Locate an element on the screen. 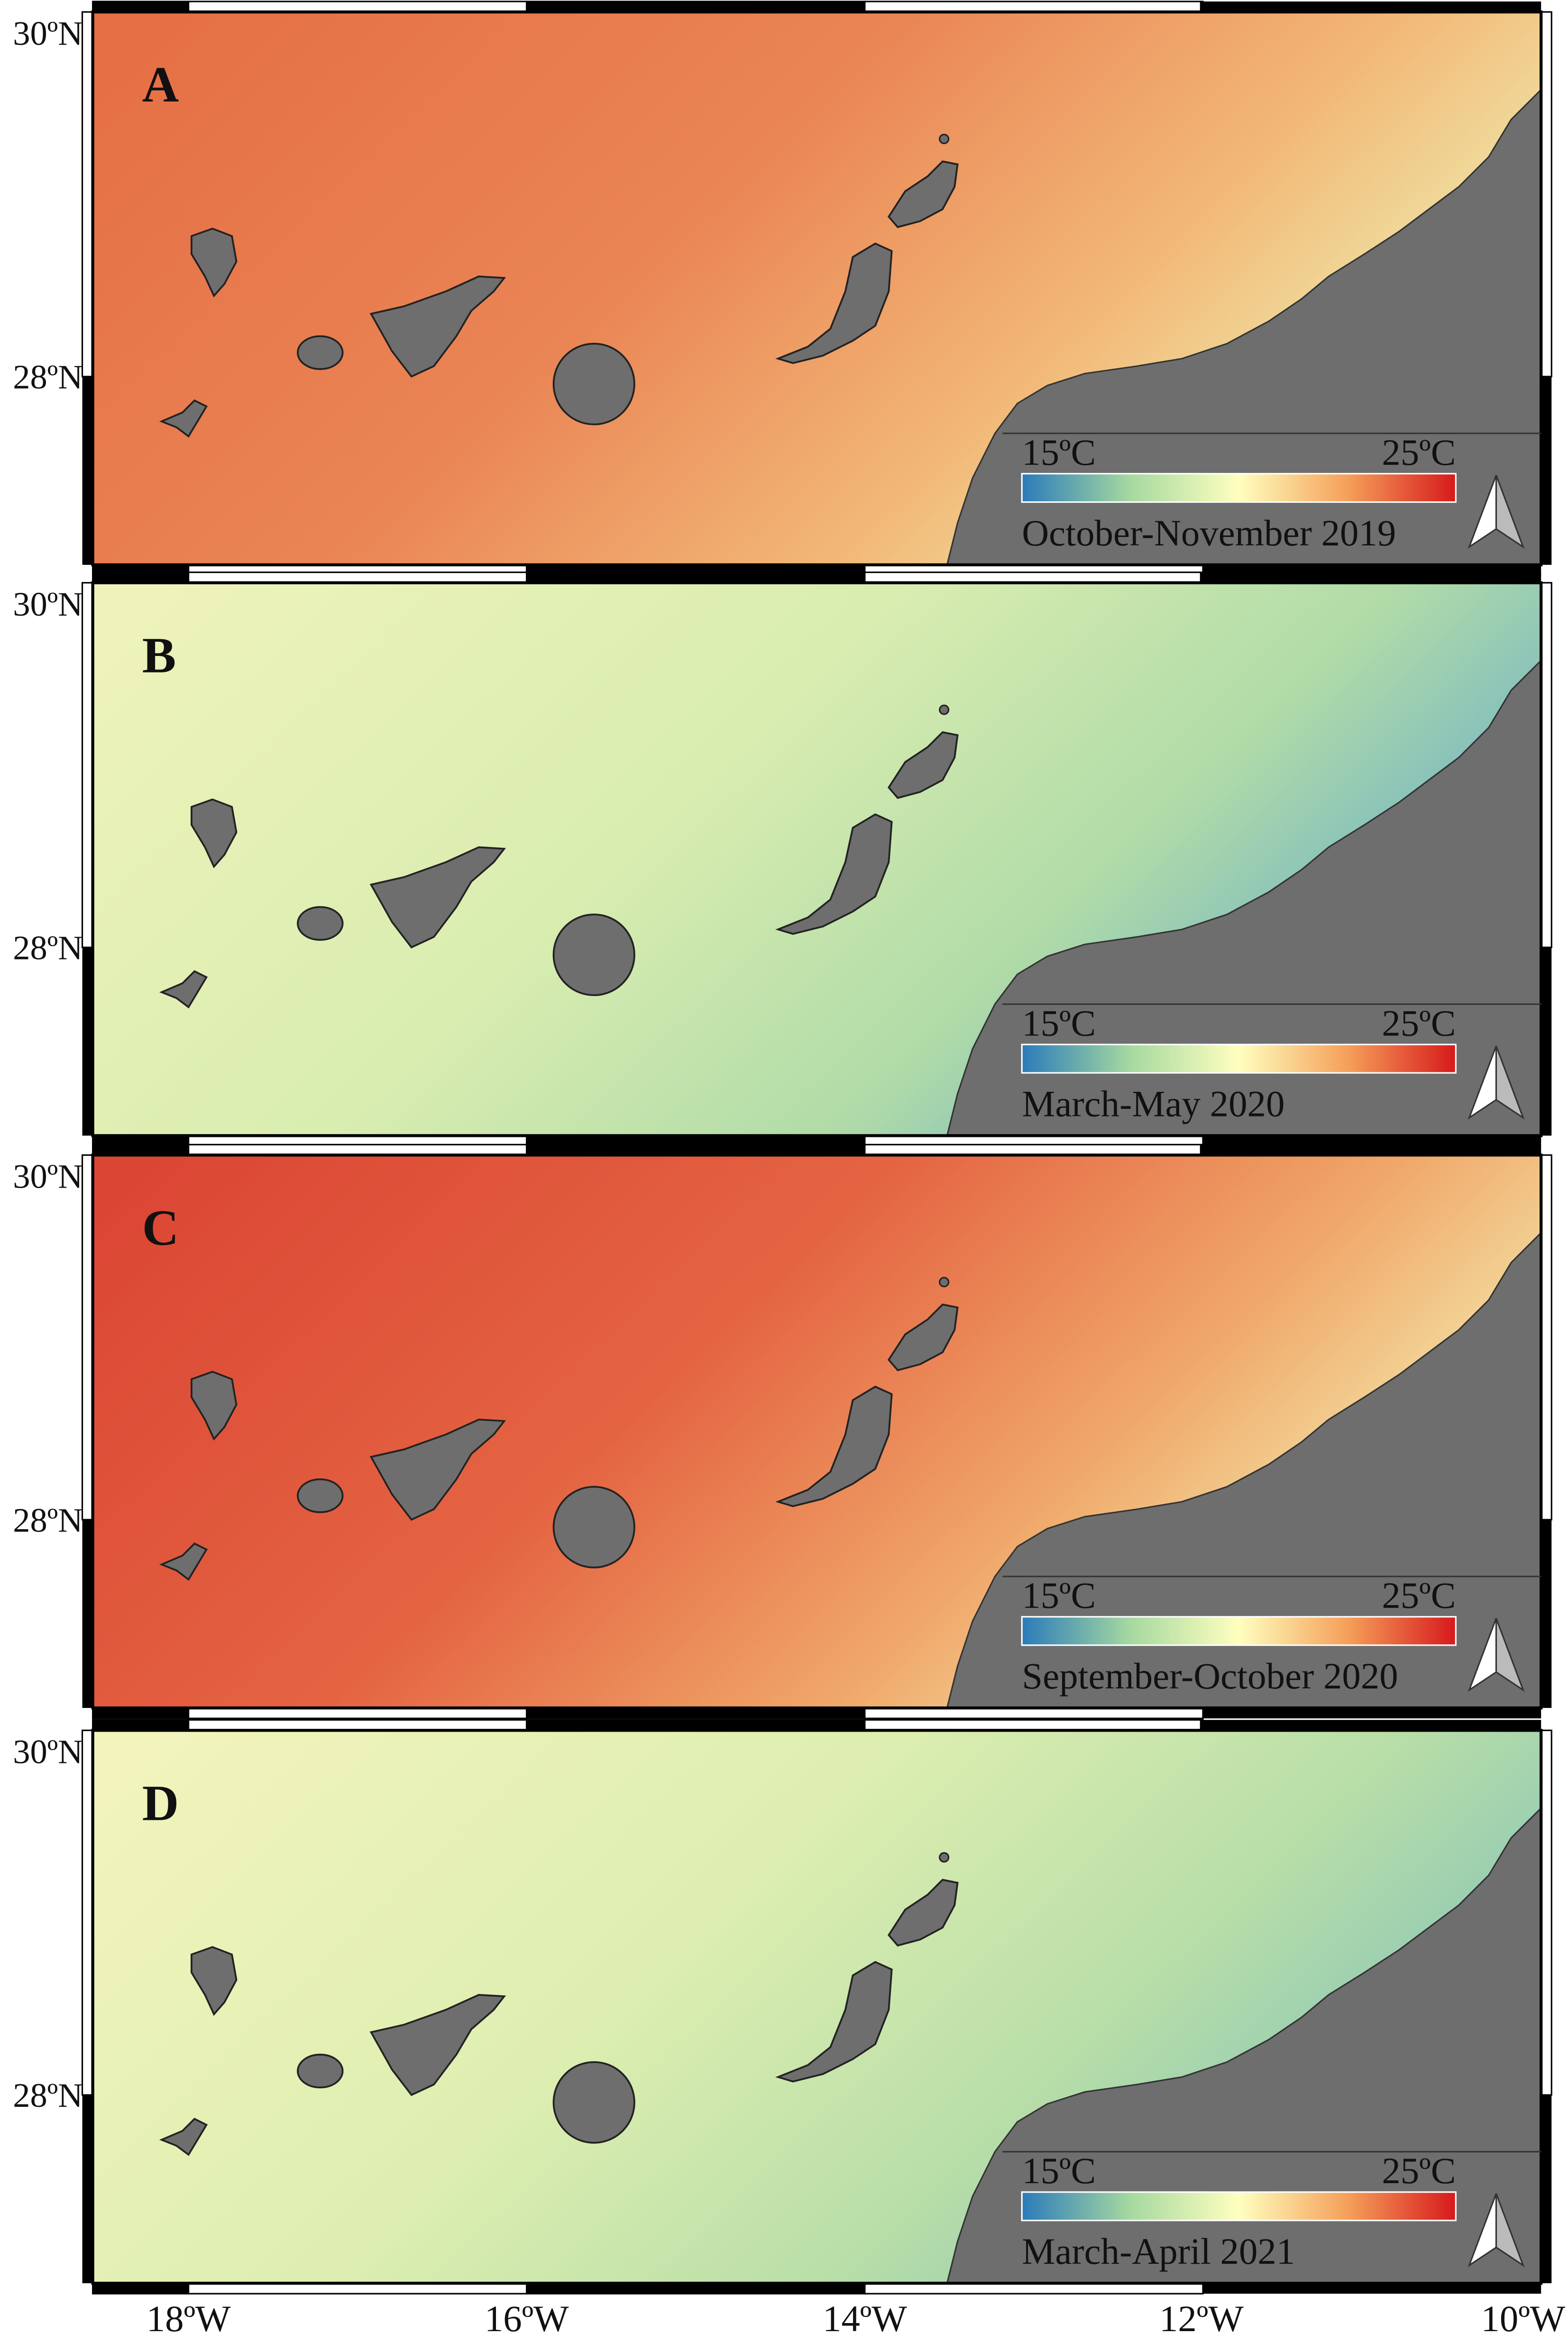 This screenshot has width=1568, height=2343. period-label: March-April 2021 is located at coordinates (1158, 2251).